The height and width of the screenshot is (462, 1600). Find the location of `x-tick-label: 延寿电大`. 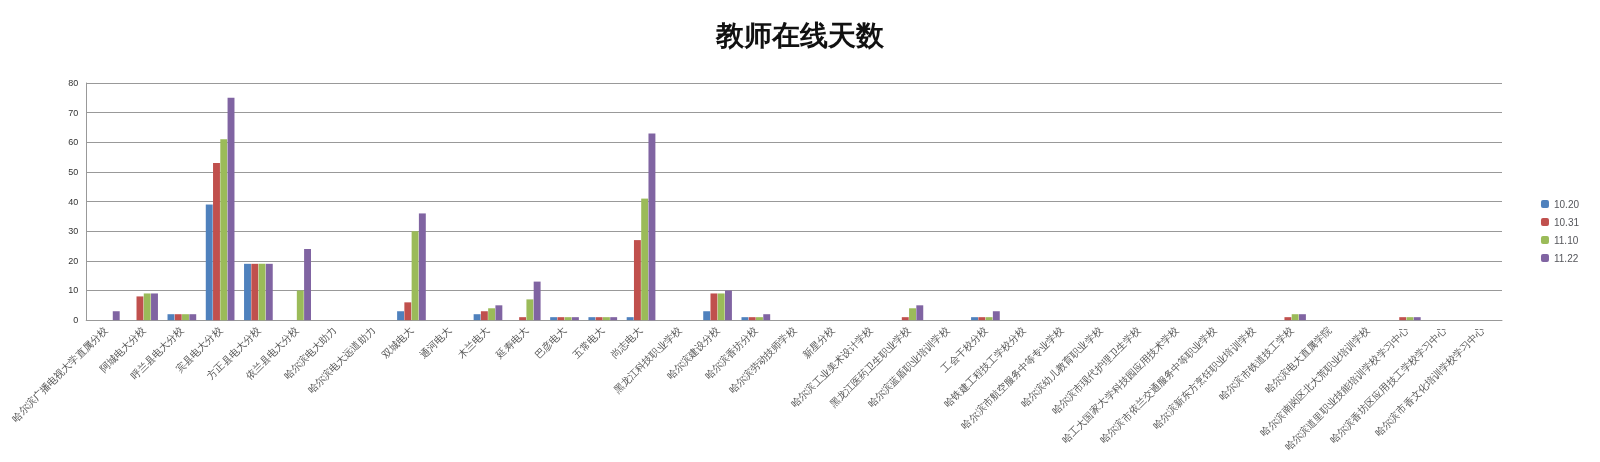

x-tick-label: 延寿电大 is located at coordinates (512, 343).